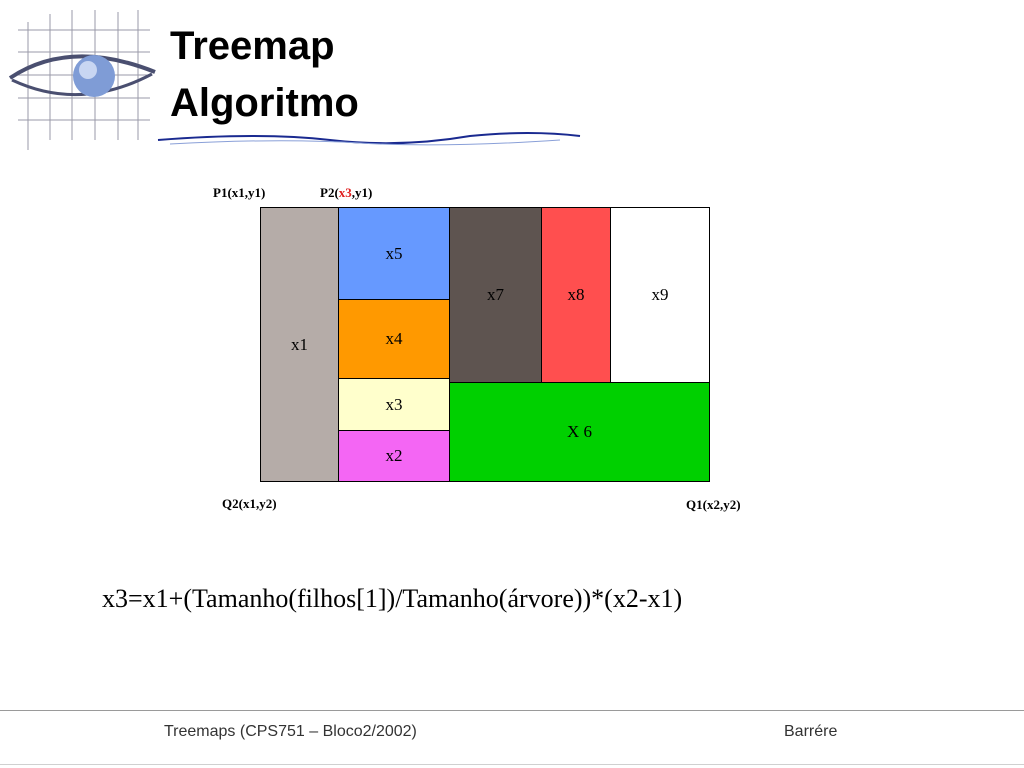 The height and width of the screenshot is (768, 1024). Describe the element at coordinates (290, 731) in the screenshot. I see `footer-course-label: Treemaps (CPS751 – Bloco2/2002)` at that location.